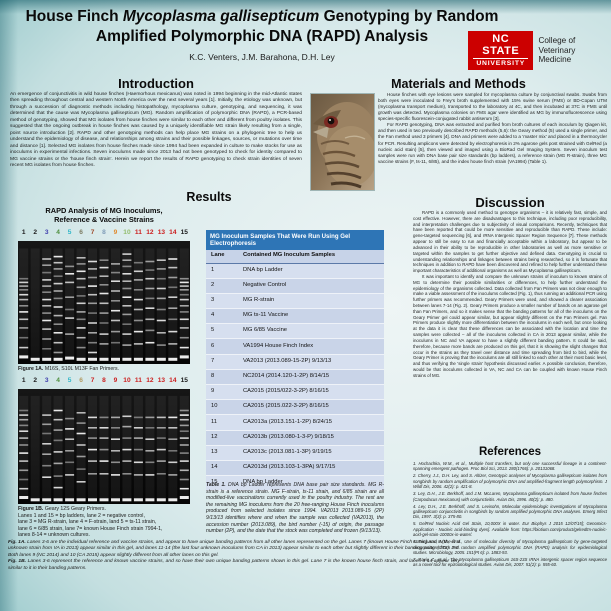 This screenshot has height=611, width=611. What do you see at coordinates (213, 360) in the screenshot?
I see `lane-cell: 7` at bounding box center [213, 360].